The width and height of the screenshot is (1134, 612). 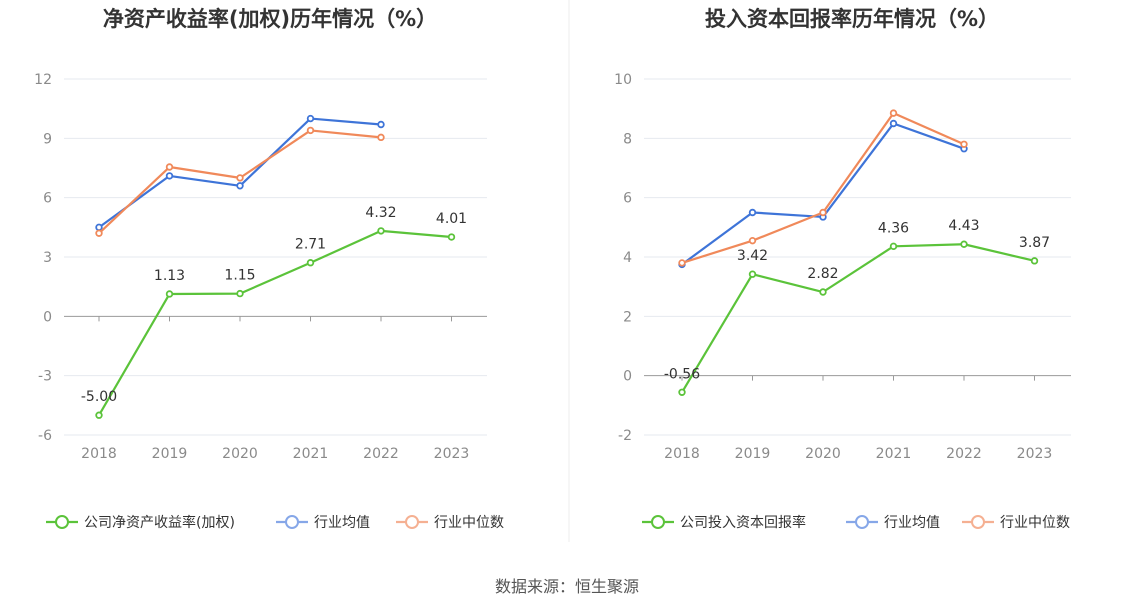 What do you see at coordinates (752, 256) in the screenshot?
I see `roic-data-label: 3.42` at bounding box center [752, 256].